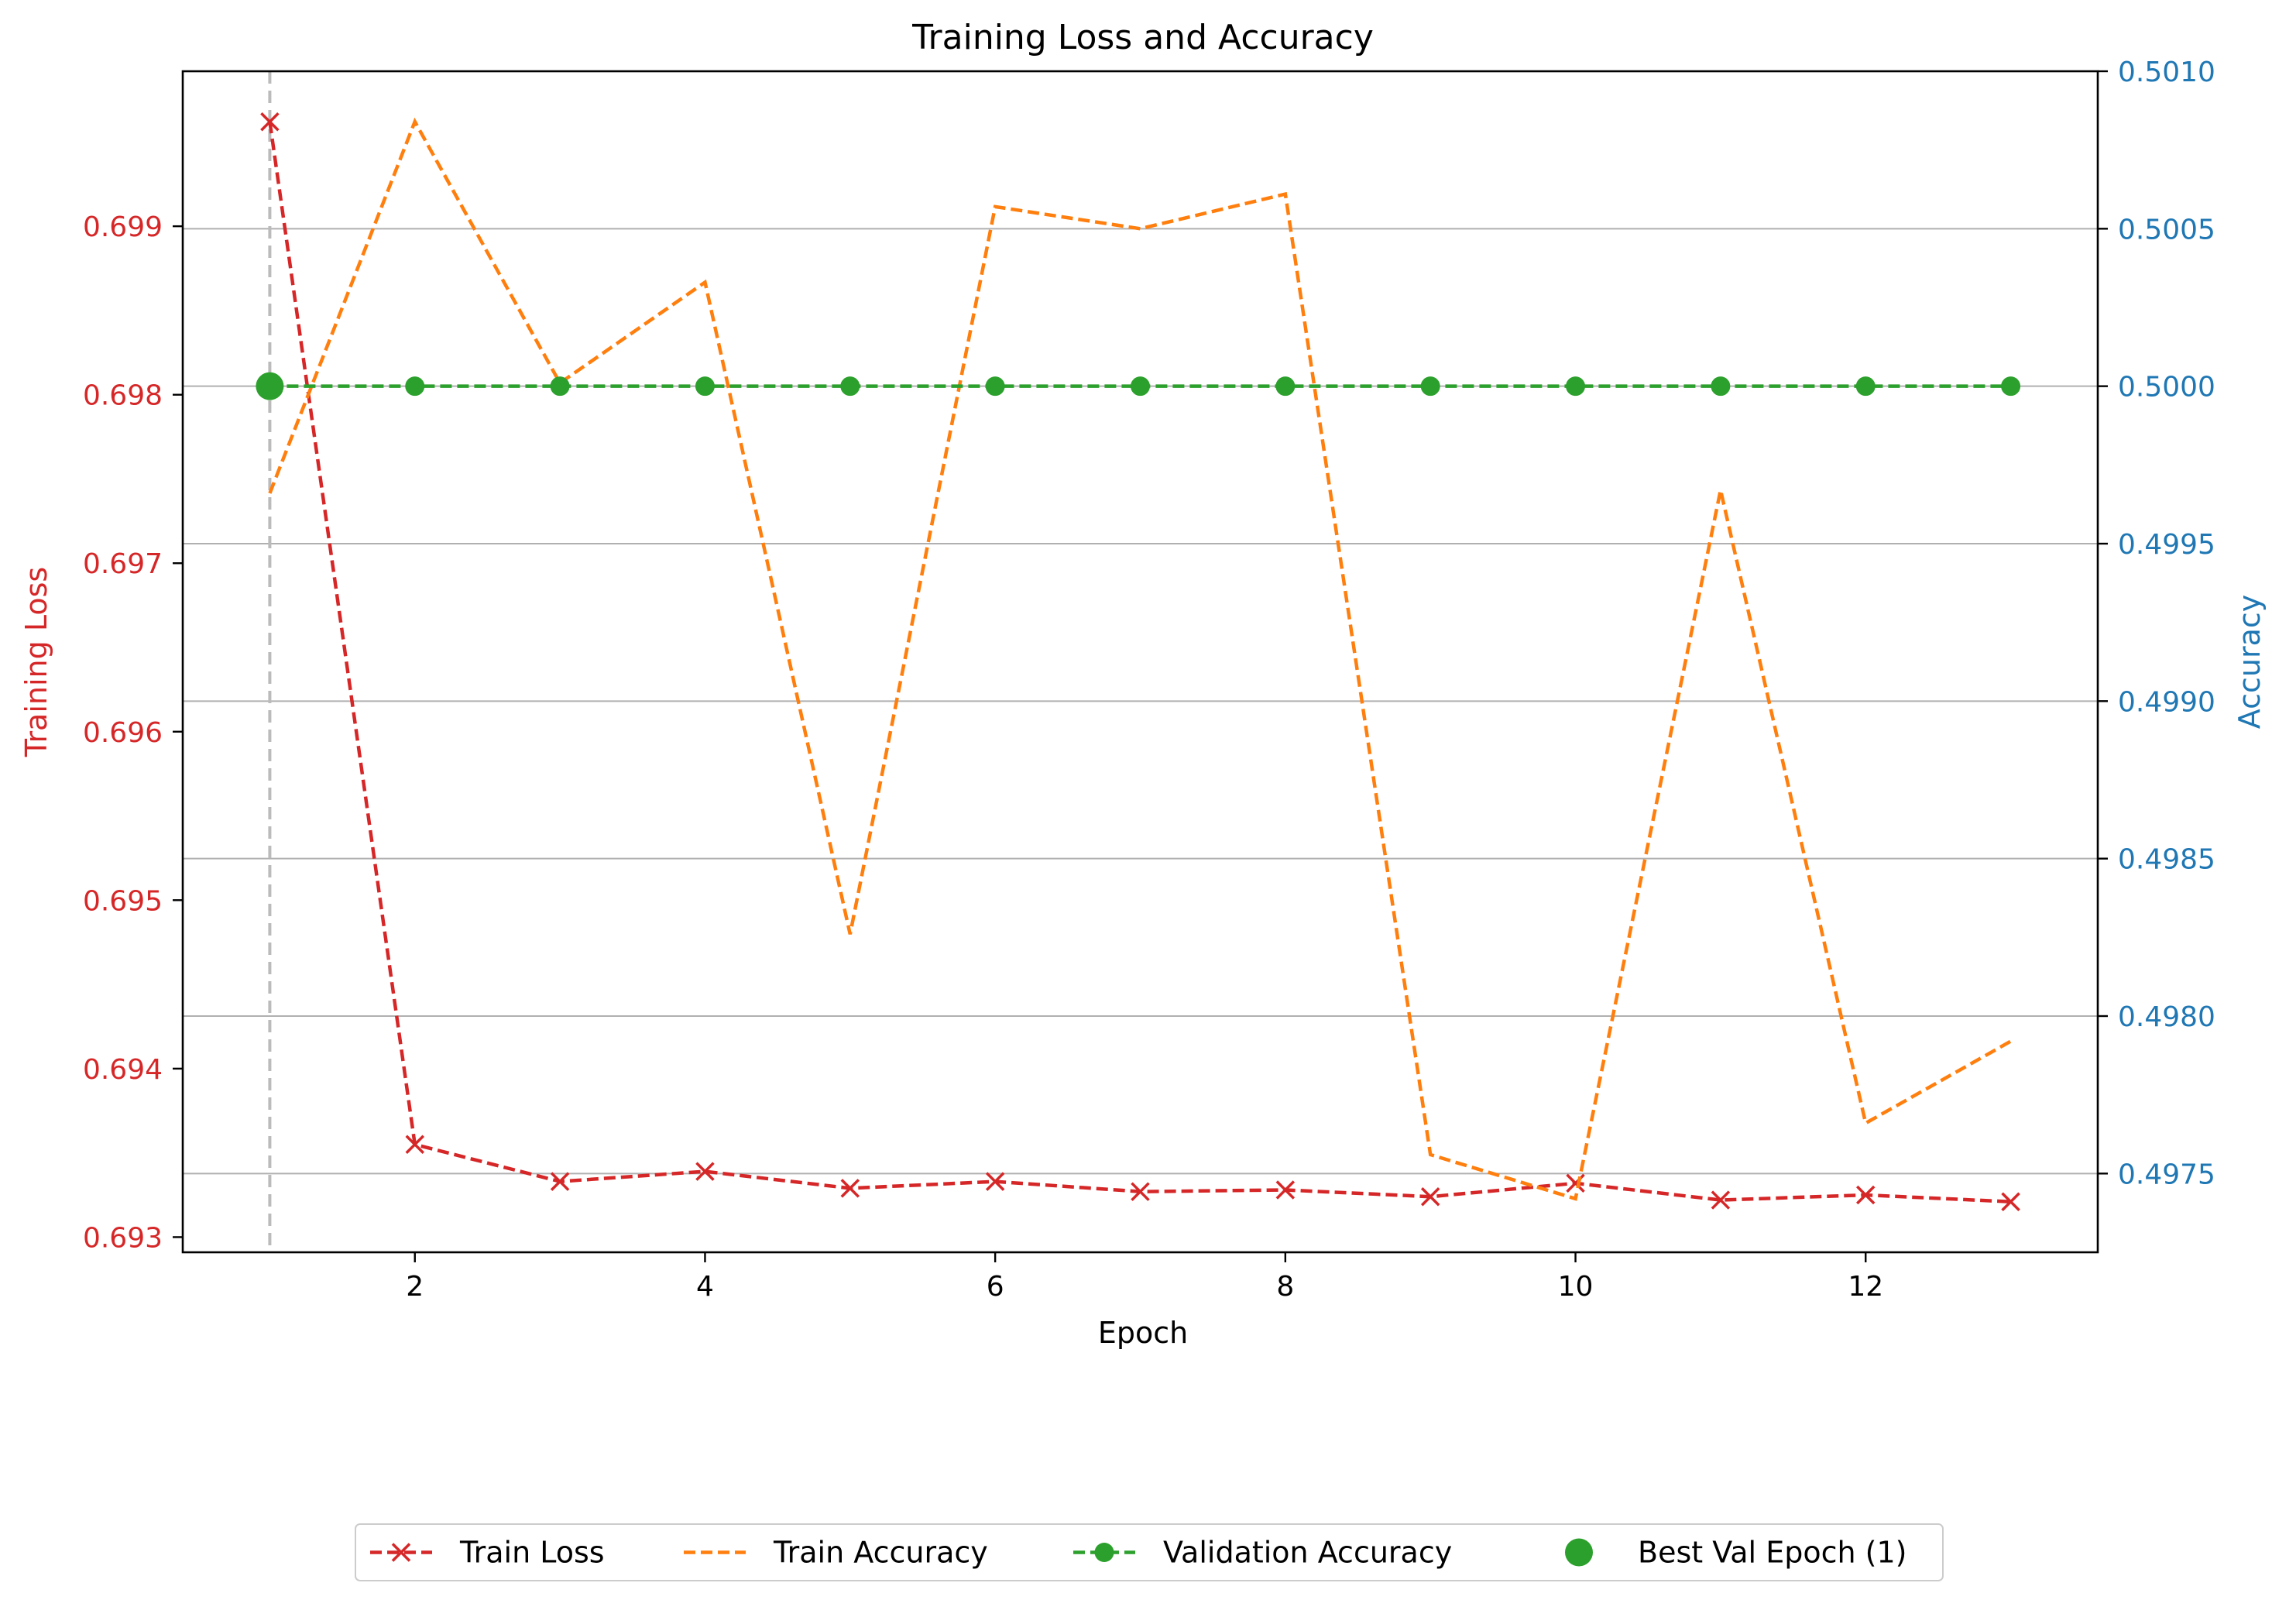 The height and width of the screenshot is (1600, 2296). I want to click on x-axis-ticks: 2 4 6 8 10 12, so click(1144, 1277).